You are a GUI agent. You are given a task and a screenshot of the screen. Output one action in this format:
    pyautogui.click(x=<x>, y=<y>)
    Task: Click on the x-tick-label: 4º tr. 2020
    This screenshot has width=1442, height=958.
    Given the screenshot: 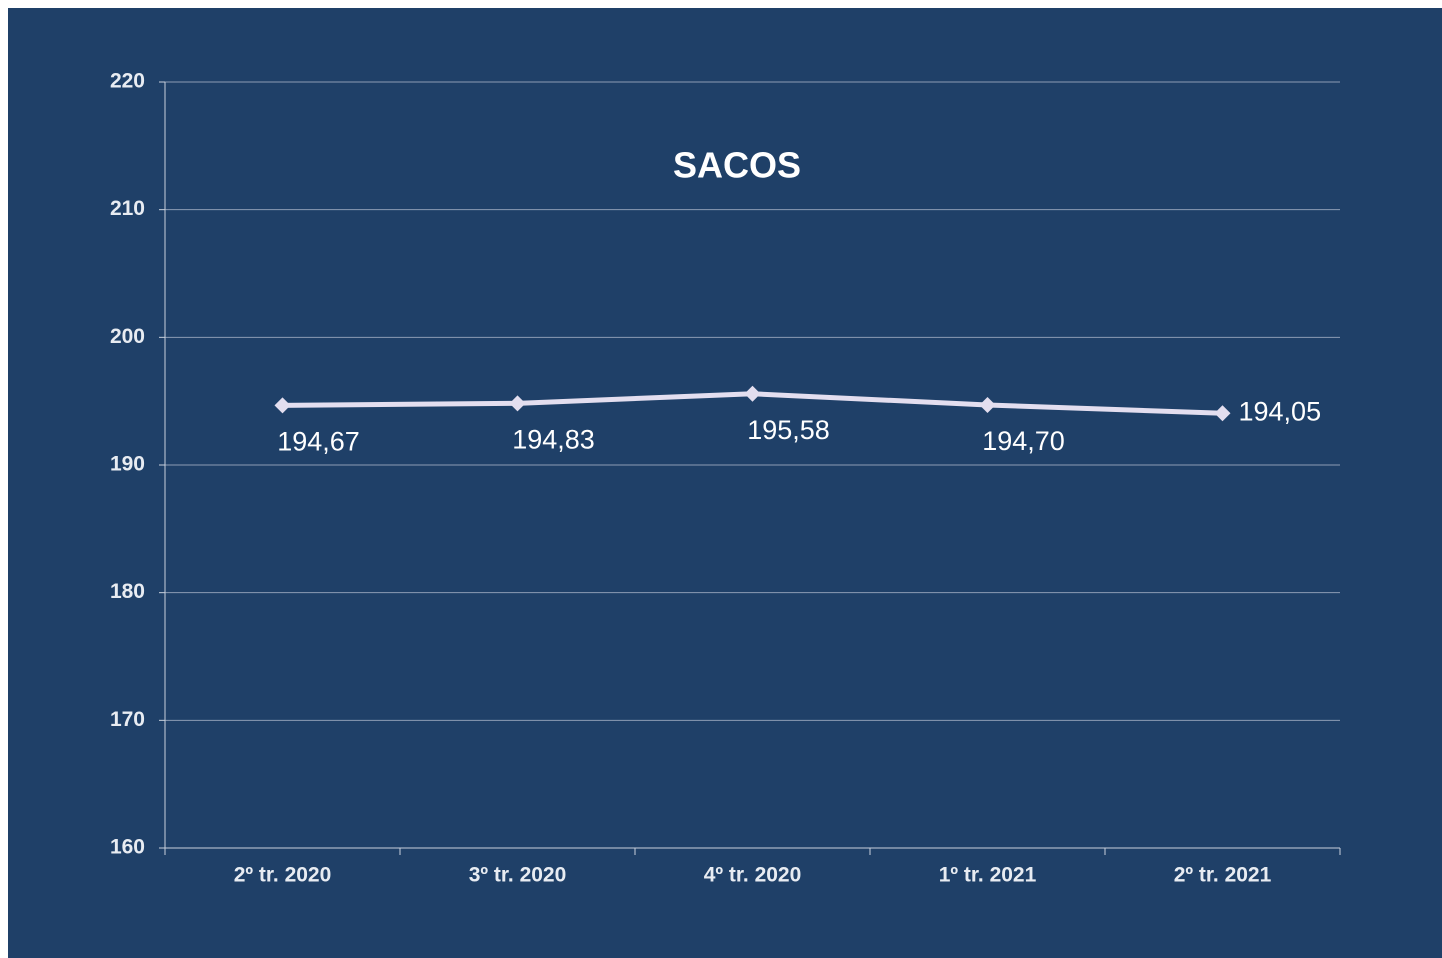 What is the action you would take?
    pyautogui.click(x=753, y=875)
    